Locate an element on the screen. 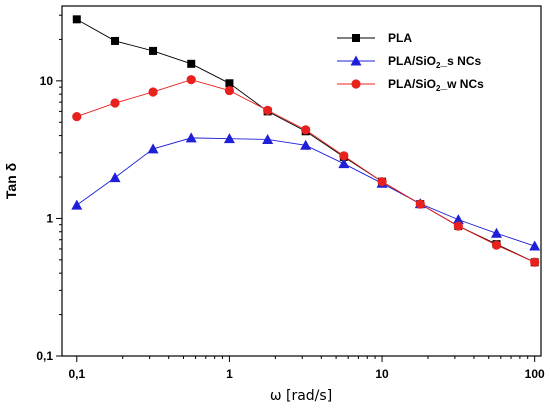 The width and height of the screenshot is (550, 414). legend-item: PLA/SiO2_w NCs is located at coordinates (410, 85).